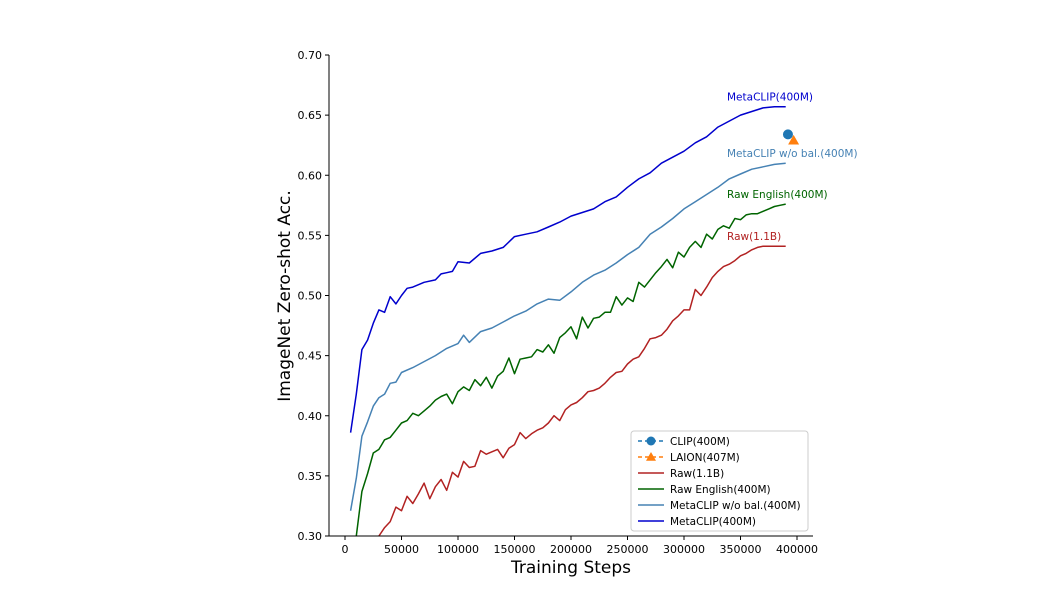 The image size is (1064, 602). Describe the element at coordinates (345, 549) in the screenshot. I see `x-tick-label: 0` at that location.